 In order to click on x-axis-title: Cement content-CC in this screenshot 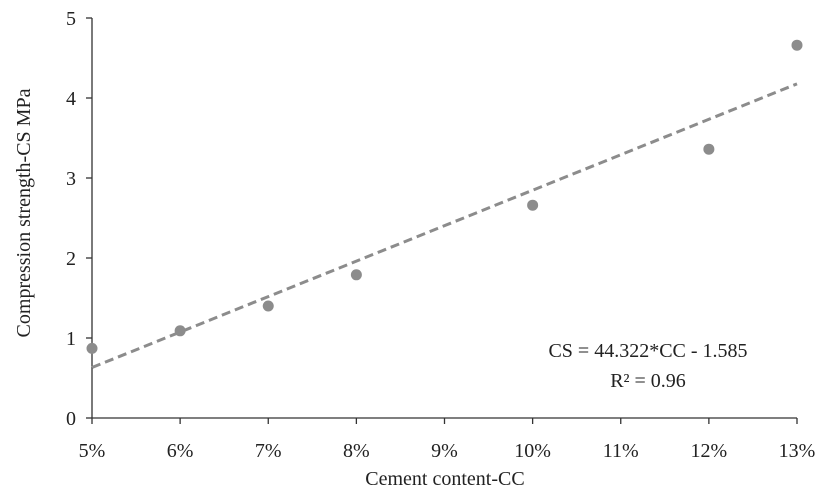, I will do `click(444, 479)`.